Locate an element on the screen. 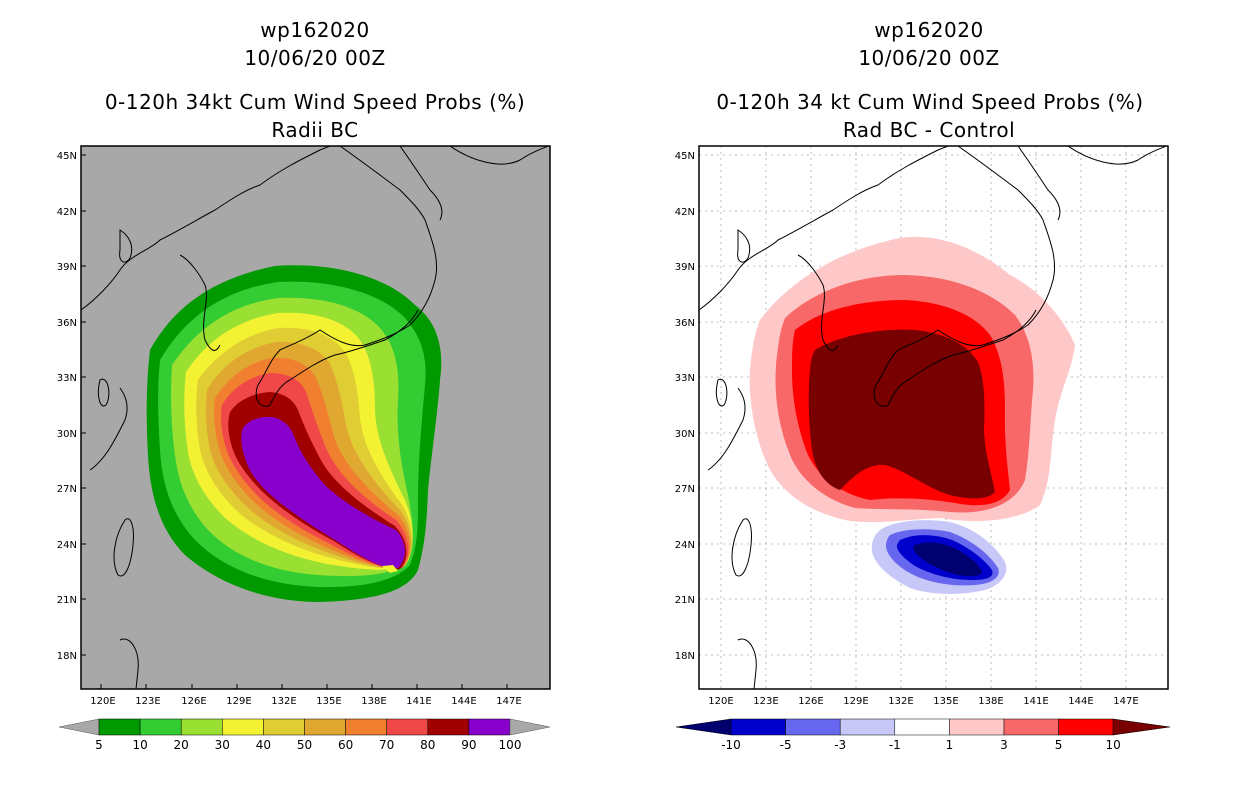  left-lat-label: 30N is located at coordinates (67, 434).